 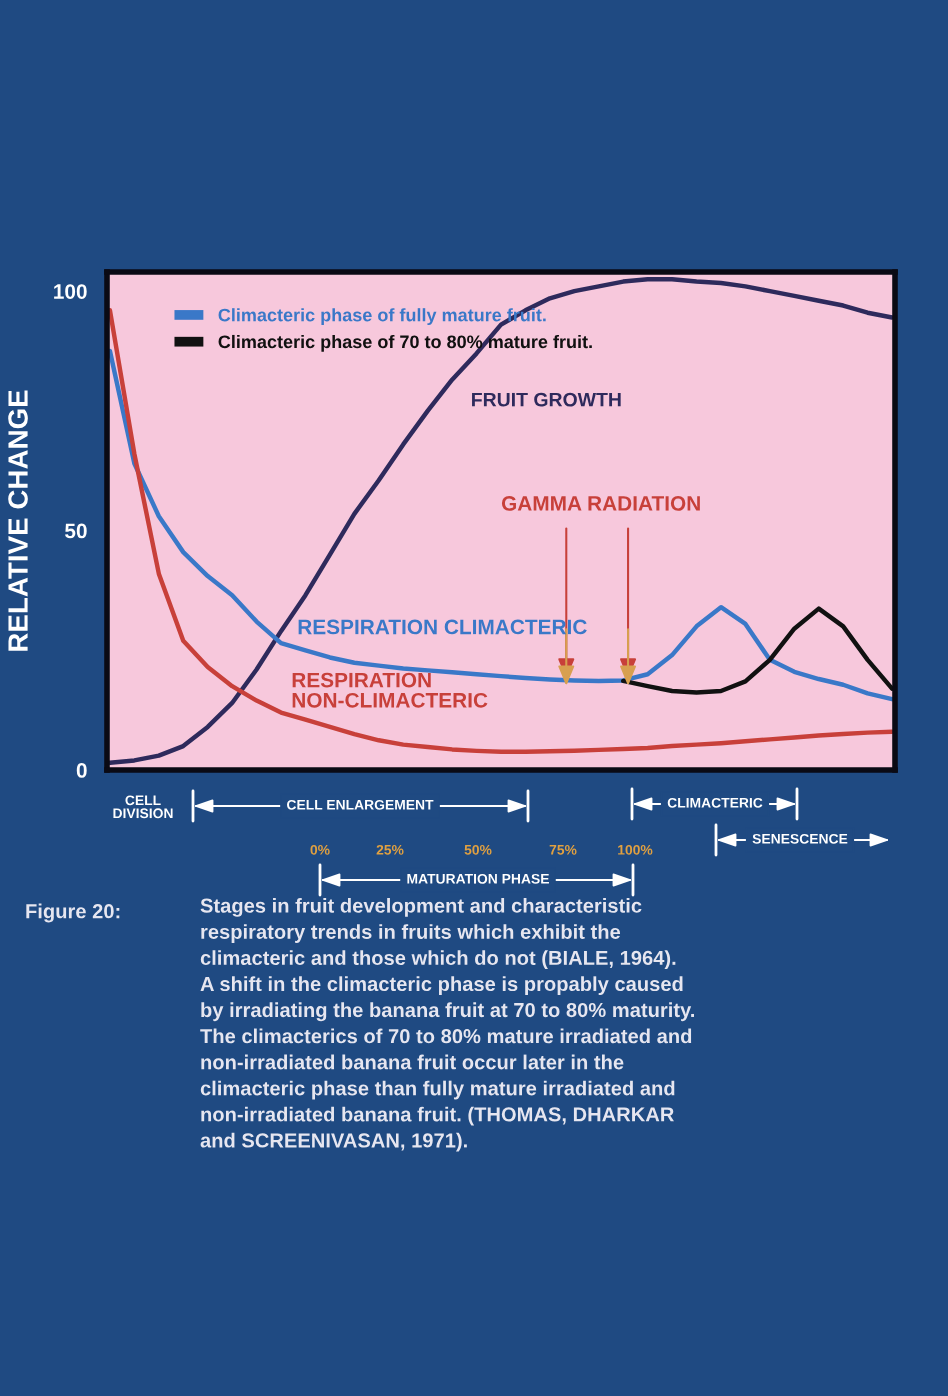 I want to click on text: 75%, so click(x=563, y=849).